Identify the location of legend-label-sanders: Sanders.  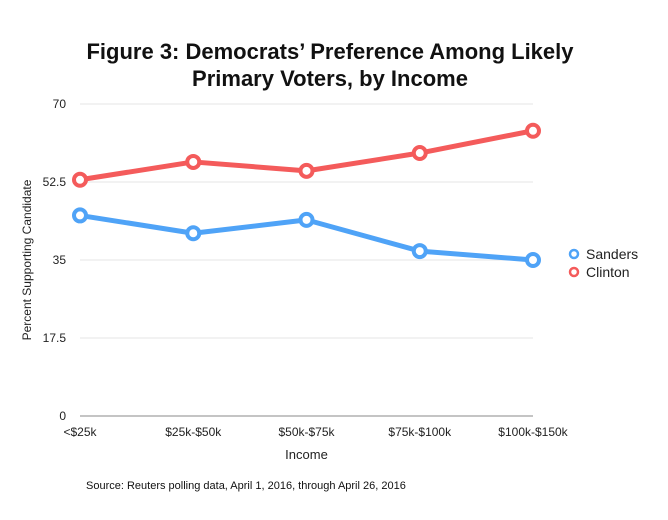
(612, 254).